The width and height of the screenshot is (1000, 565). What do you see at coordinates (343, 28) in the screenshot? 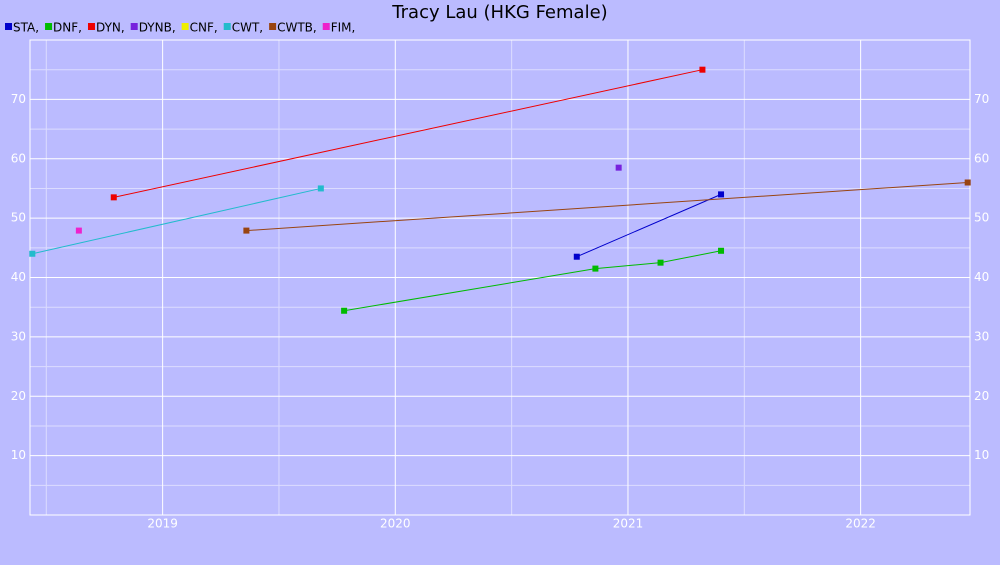
I see `legend-label: FIM,` at bounding box center [343, 28].